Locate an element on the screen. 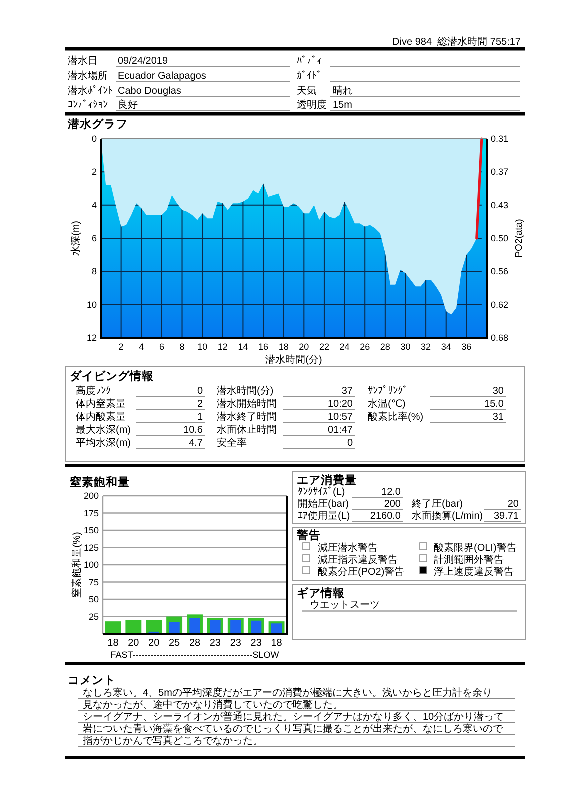 This screenshot has height=799, width=565. x-tick-label: 10 is located at coordinates (203, 347).